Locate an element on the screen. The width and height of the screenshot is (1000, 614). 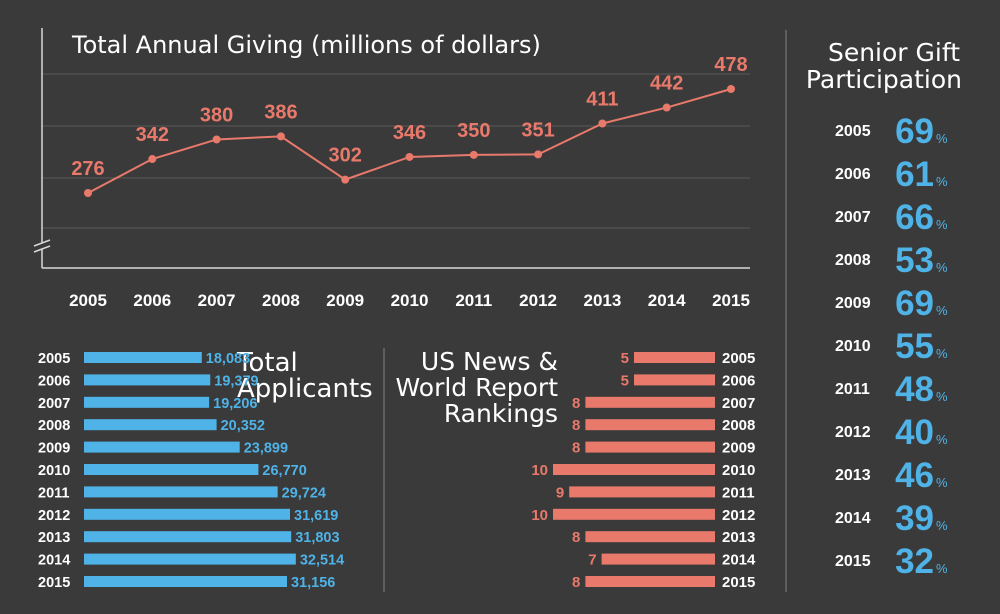
applicants-value-label-2008: 20,352 is located at coordinates (243, 426).